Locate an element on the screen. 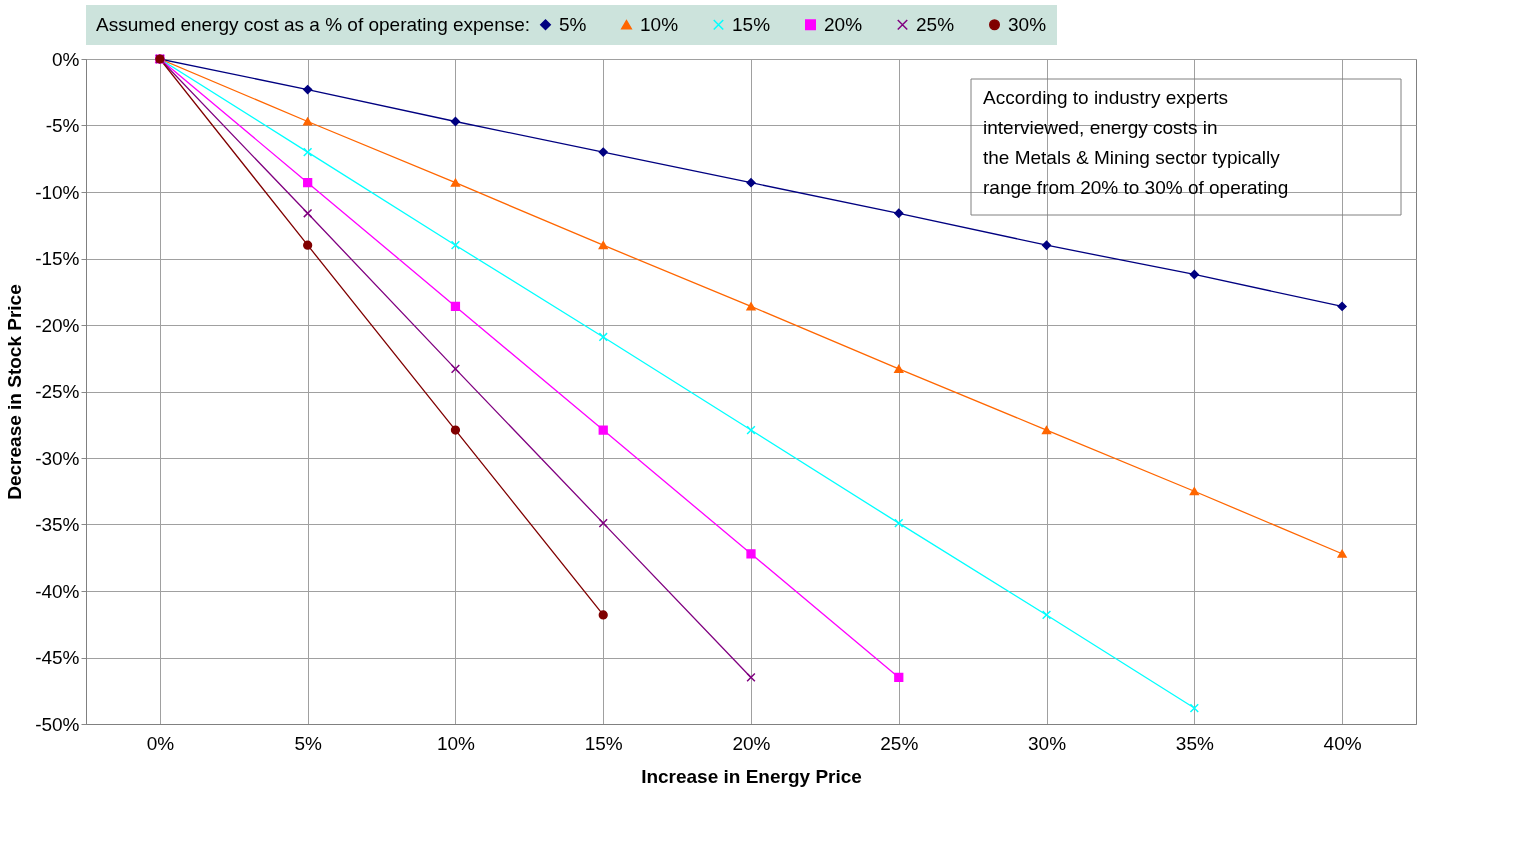 The height and width of the screenshot is (847, 1533). legend-label: 20% is located at coordinates (843, 24).